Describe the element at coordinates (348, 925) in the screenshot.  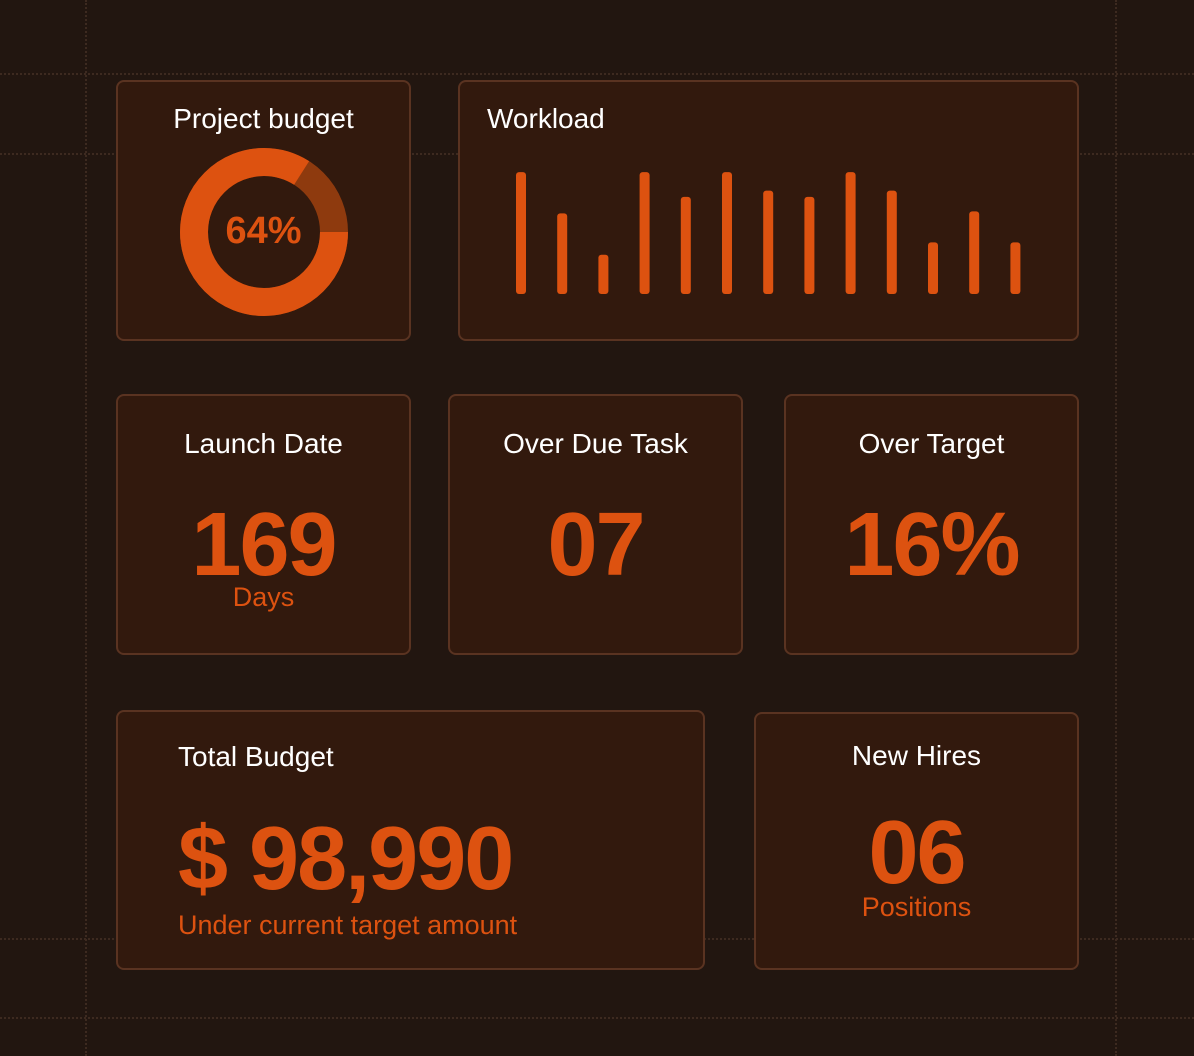
I see `total-budget-caption: Under current target amount` at that location.